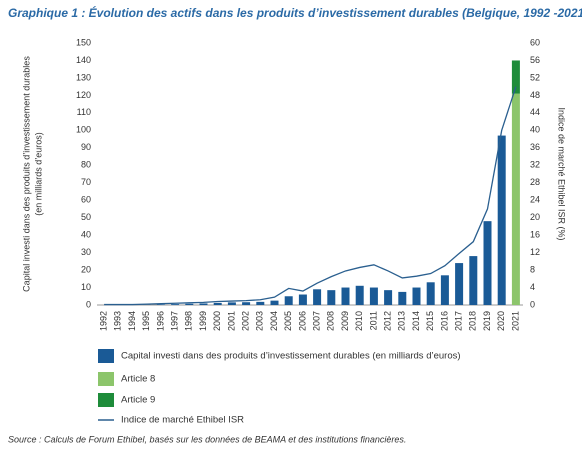 Image resolution: width=582 pixels, height=453 pixels. Describe the element at coordinates (86, 235) in the screenshot. I see `y-tick-label: 40` at that location.